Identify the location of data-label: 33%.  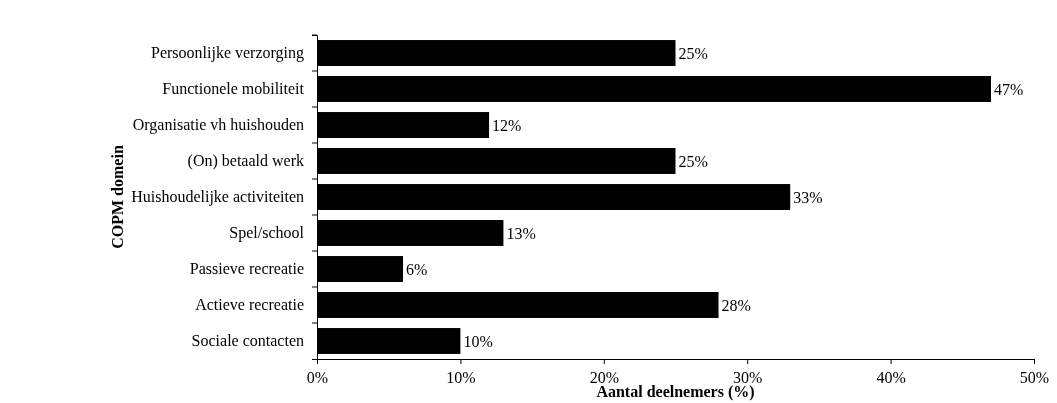
(808, 197).